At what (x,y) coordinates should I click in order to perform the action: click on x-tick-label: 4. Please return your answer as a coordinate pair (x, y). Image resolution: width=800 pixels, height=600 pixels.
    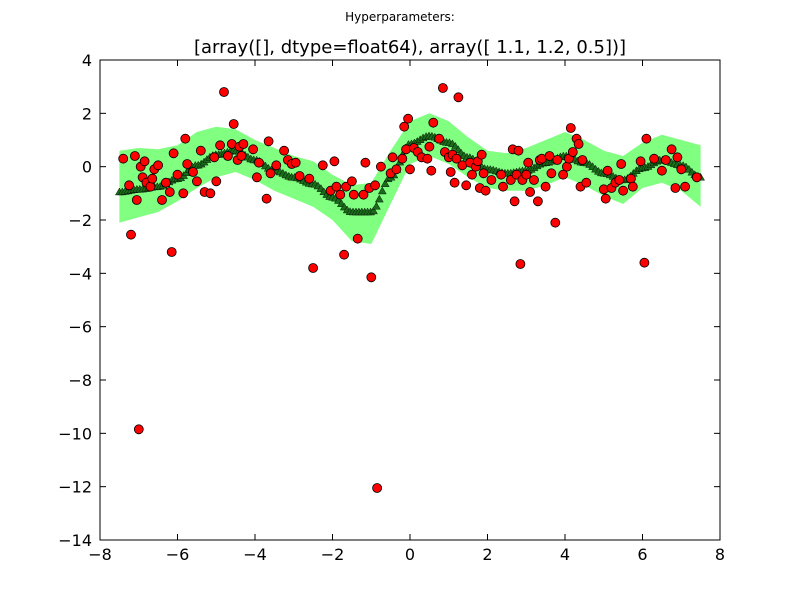
    Looking at the image, I should click on (565, 554).